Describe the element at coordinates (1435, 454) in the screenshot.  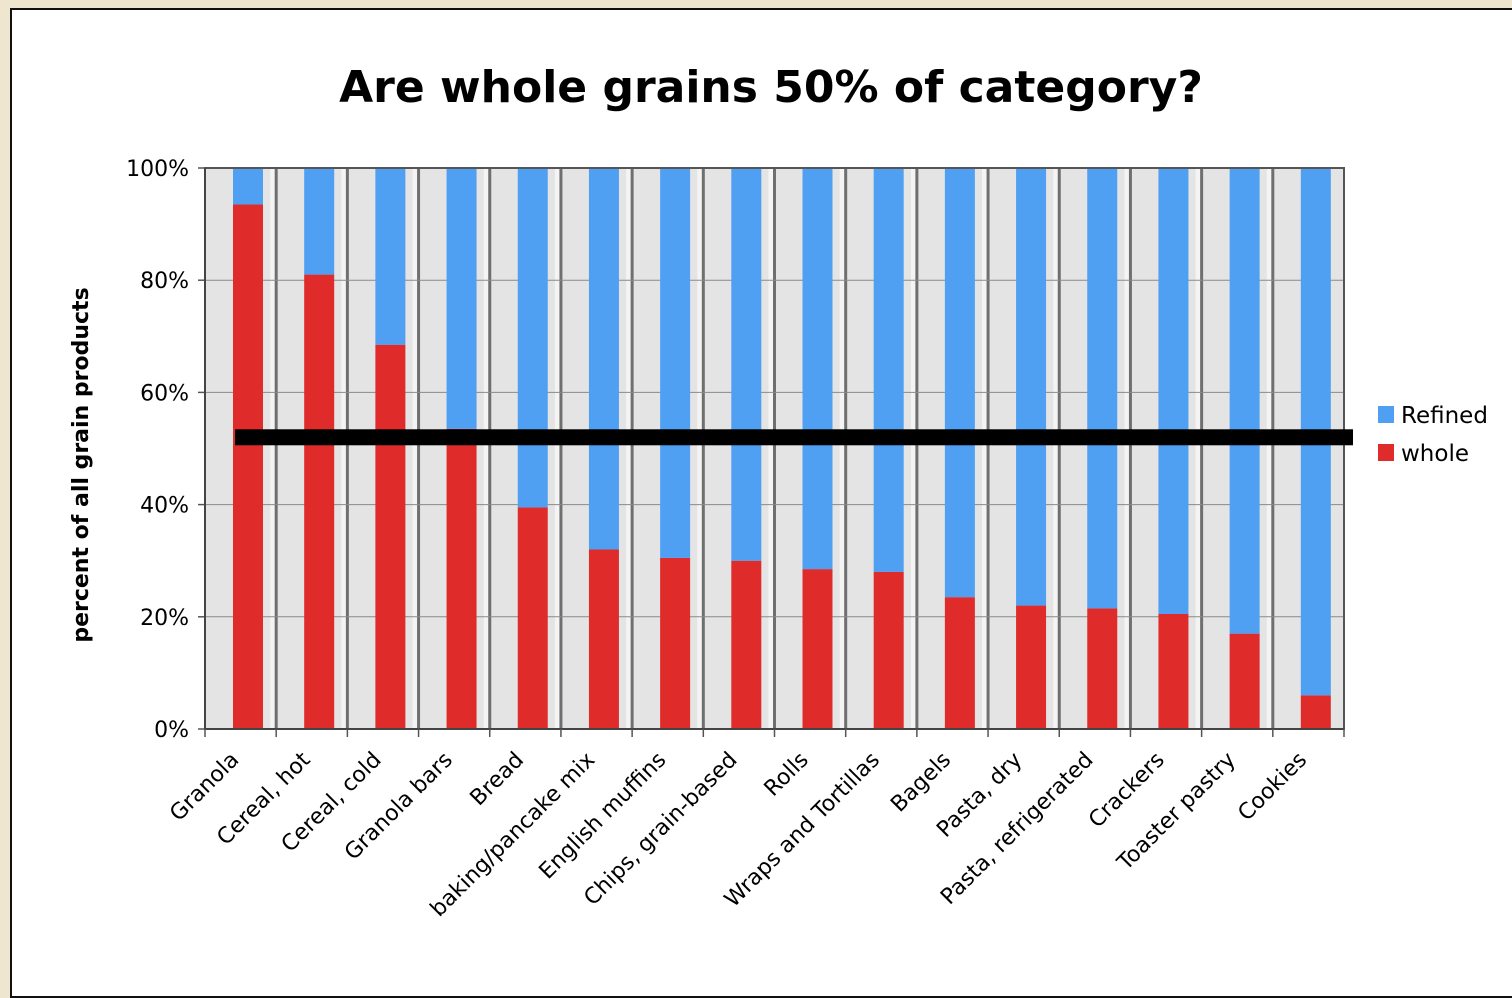
I see `legend-label-whole: whole` at that location.